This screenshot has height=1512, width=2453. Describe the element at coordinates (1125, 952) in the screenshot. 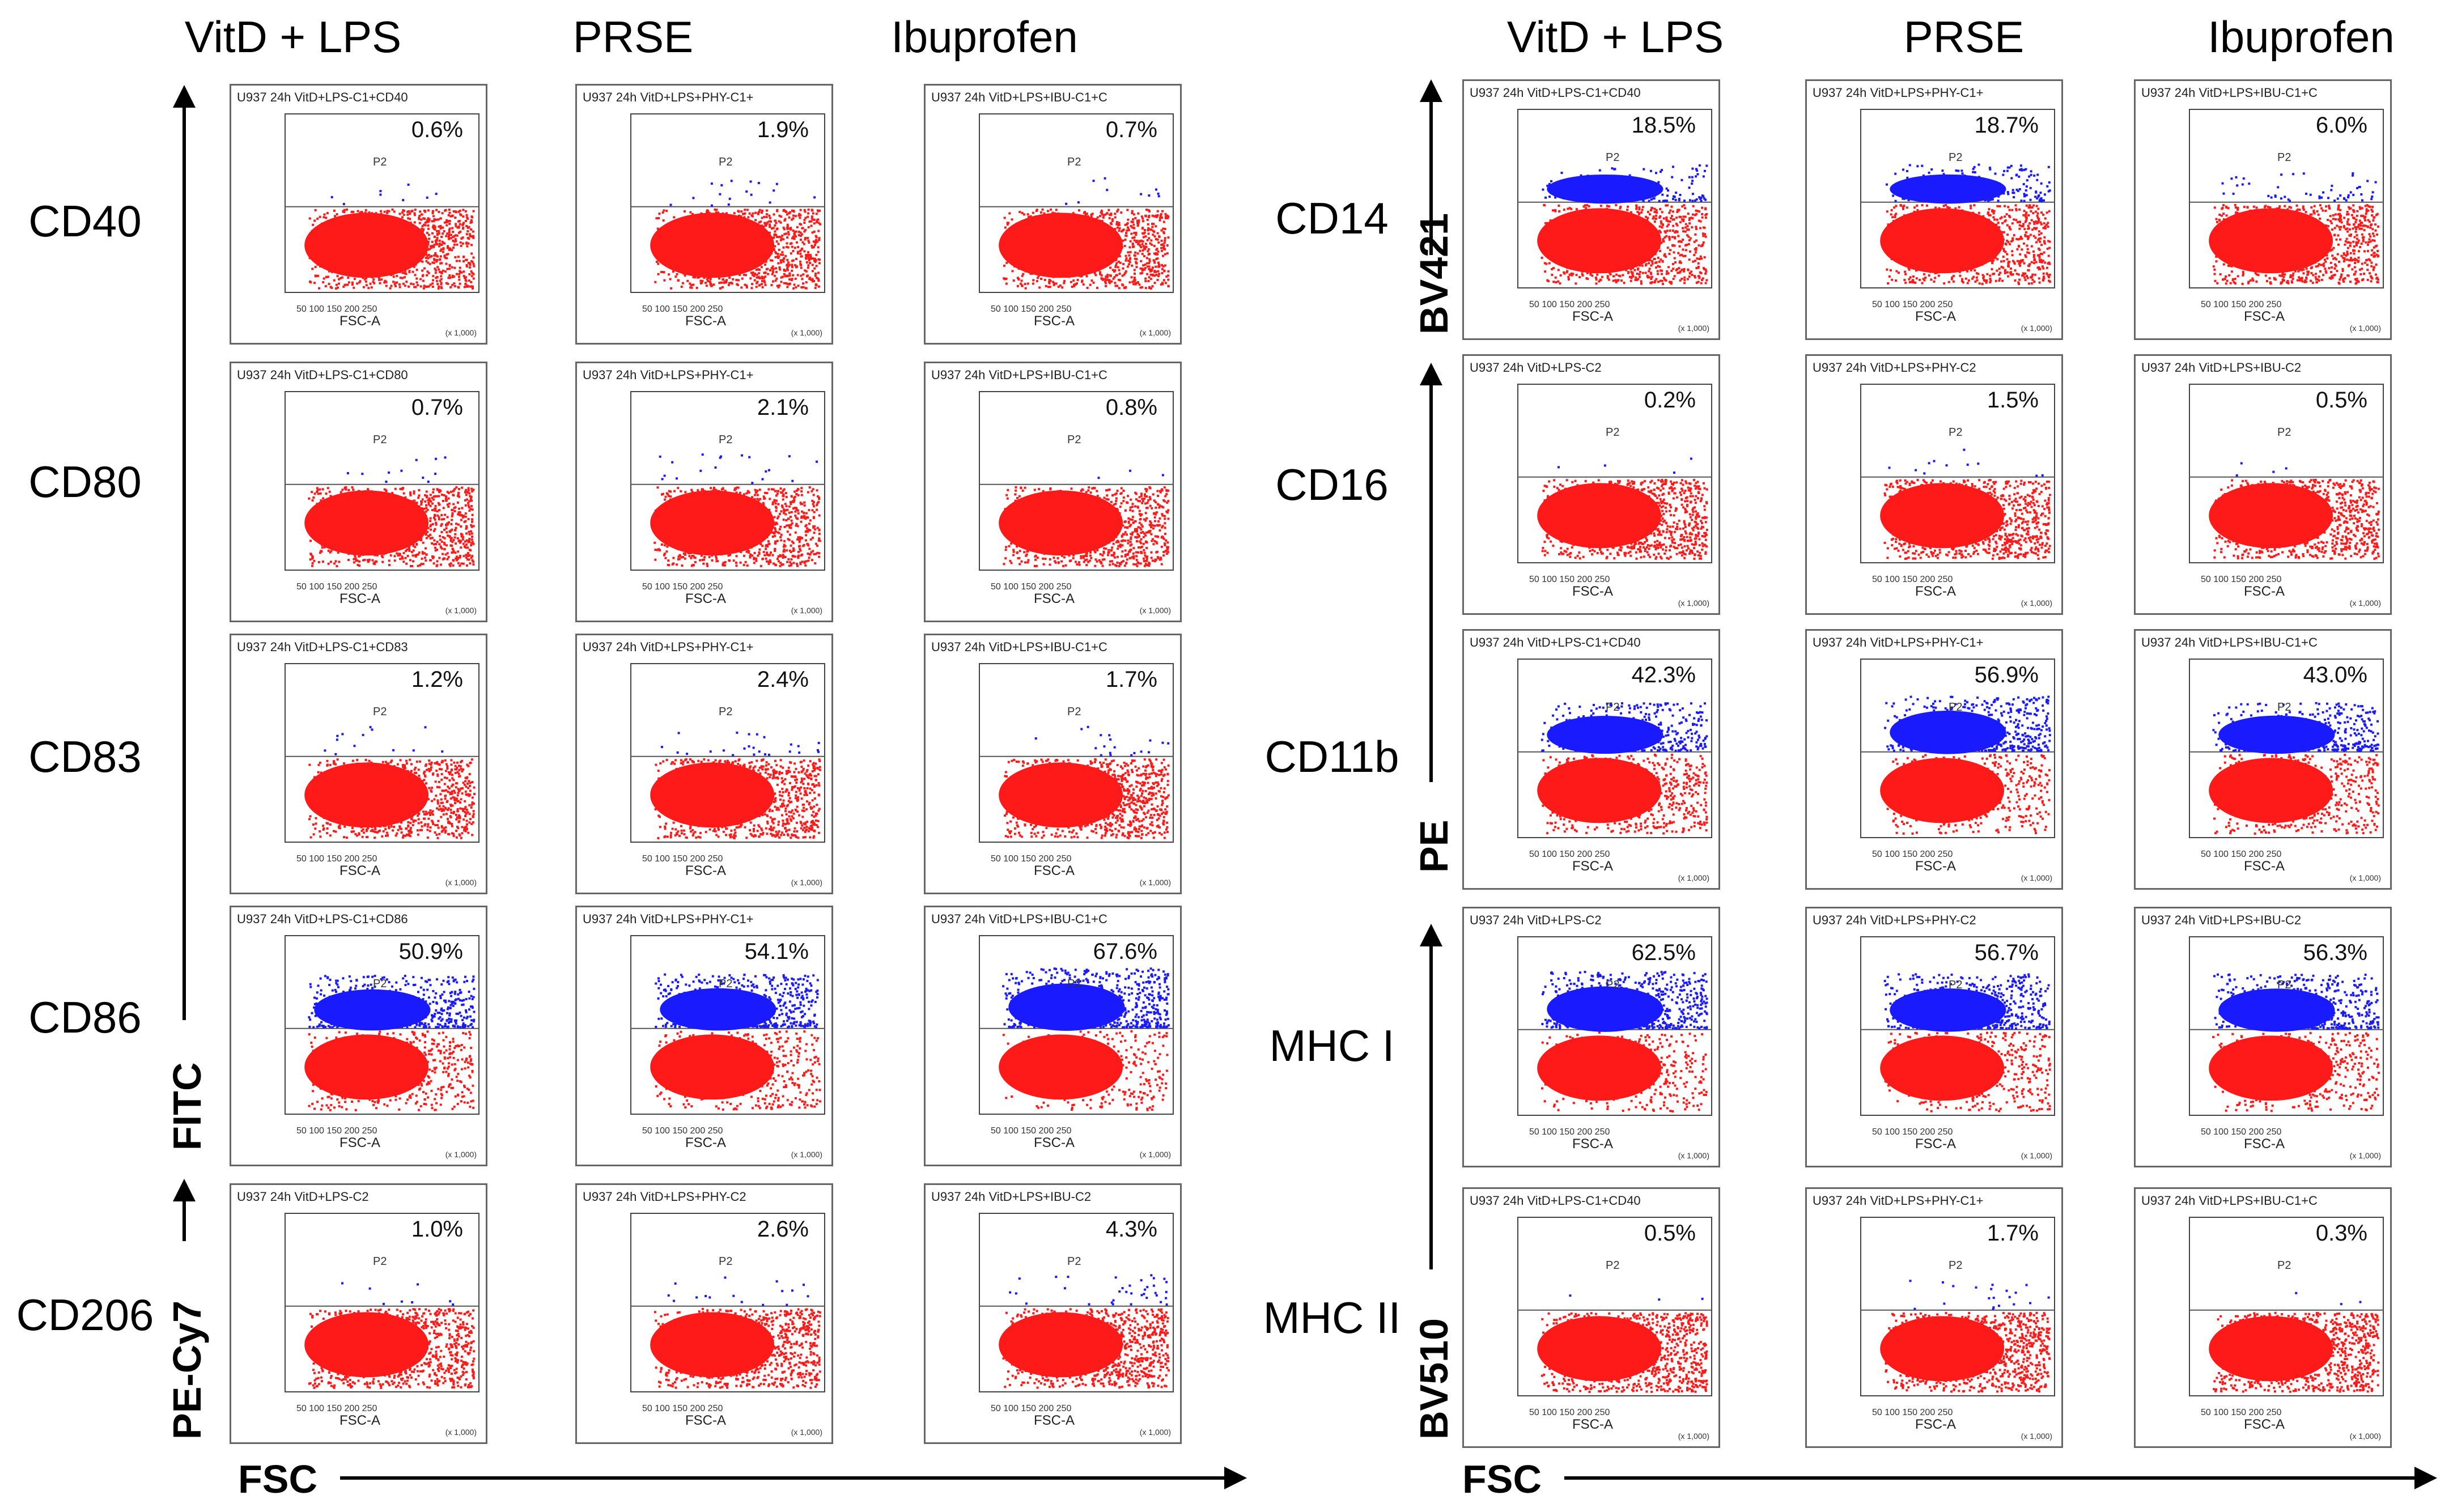

I see `percent-positive: 67.6%` at that location.